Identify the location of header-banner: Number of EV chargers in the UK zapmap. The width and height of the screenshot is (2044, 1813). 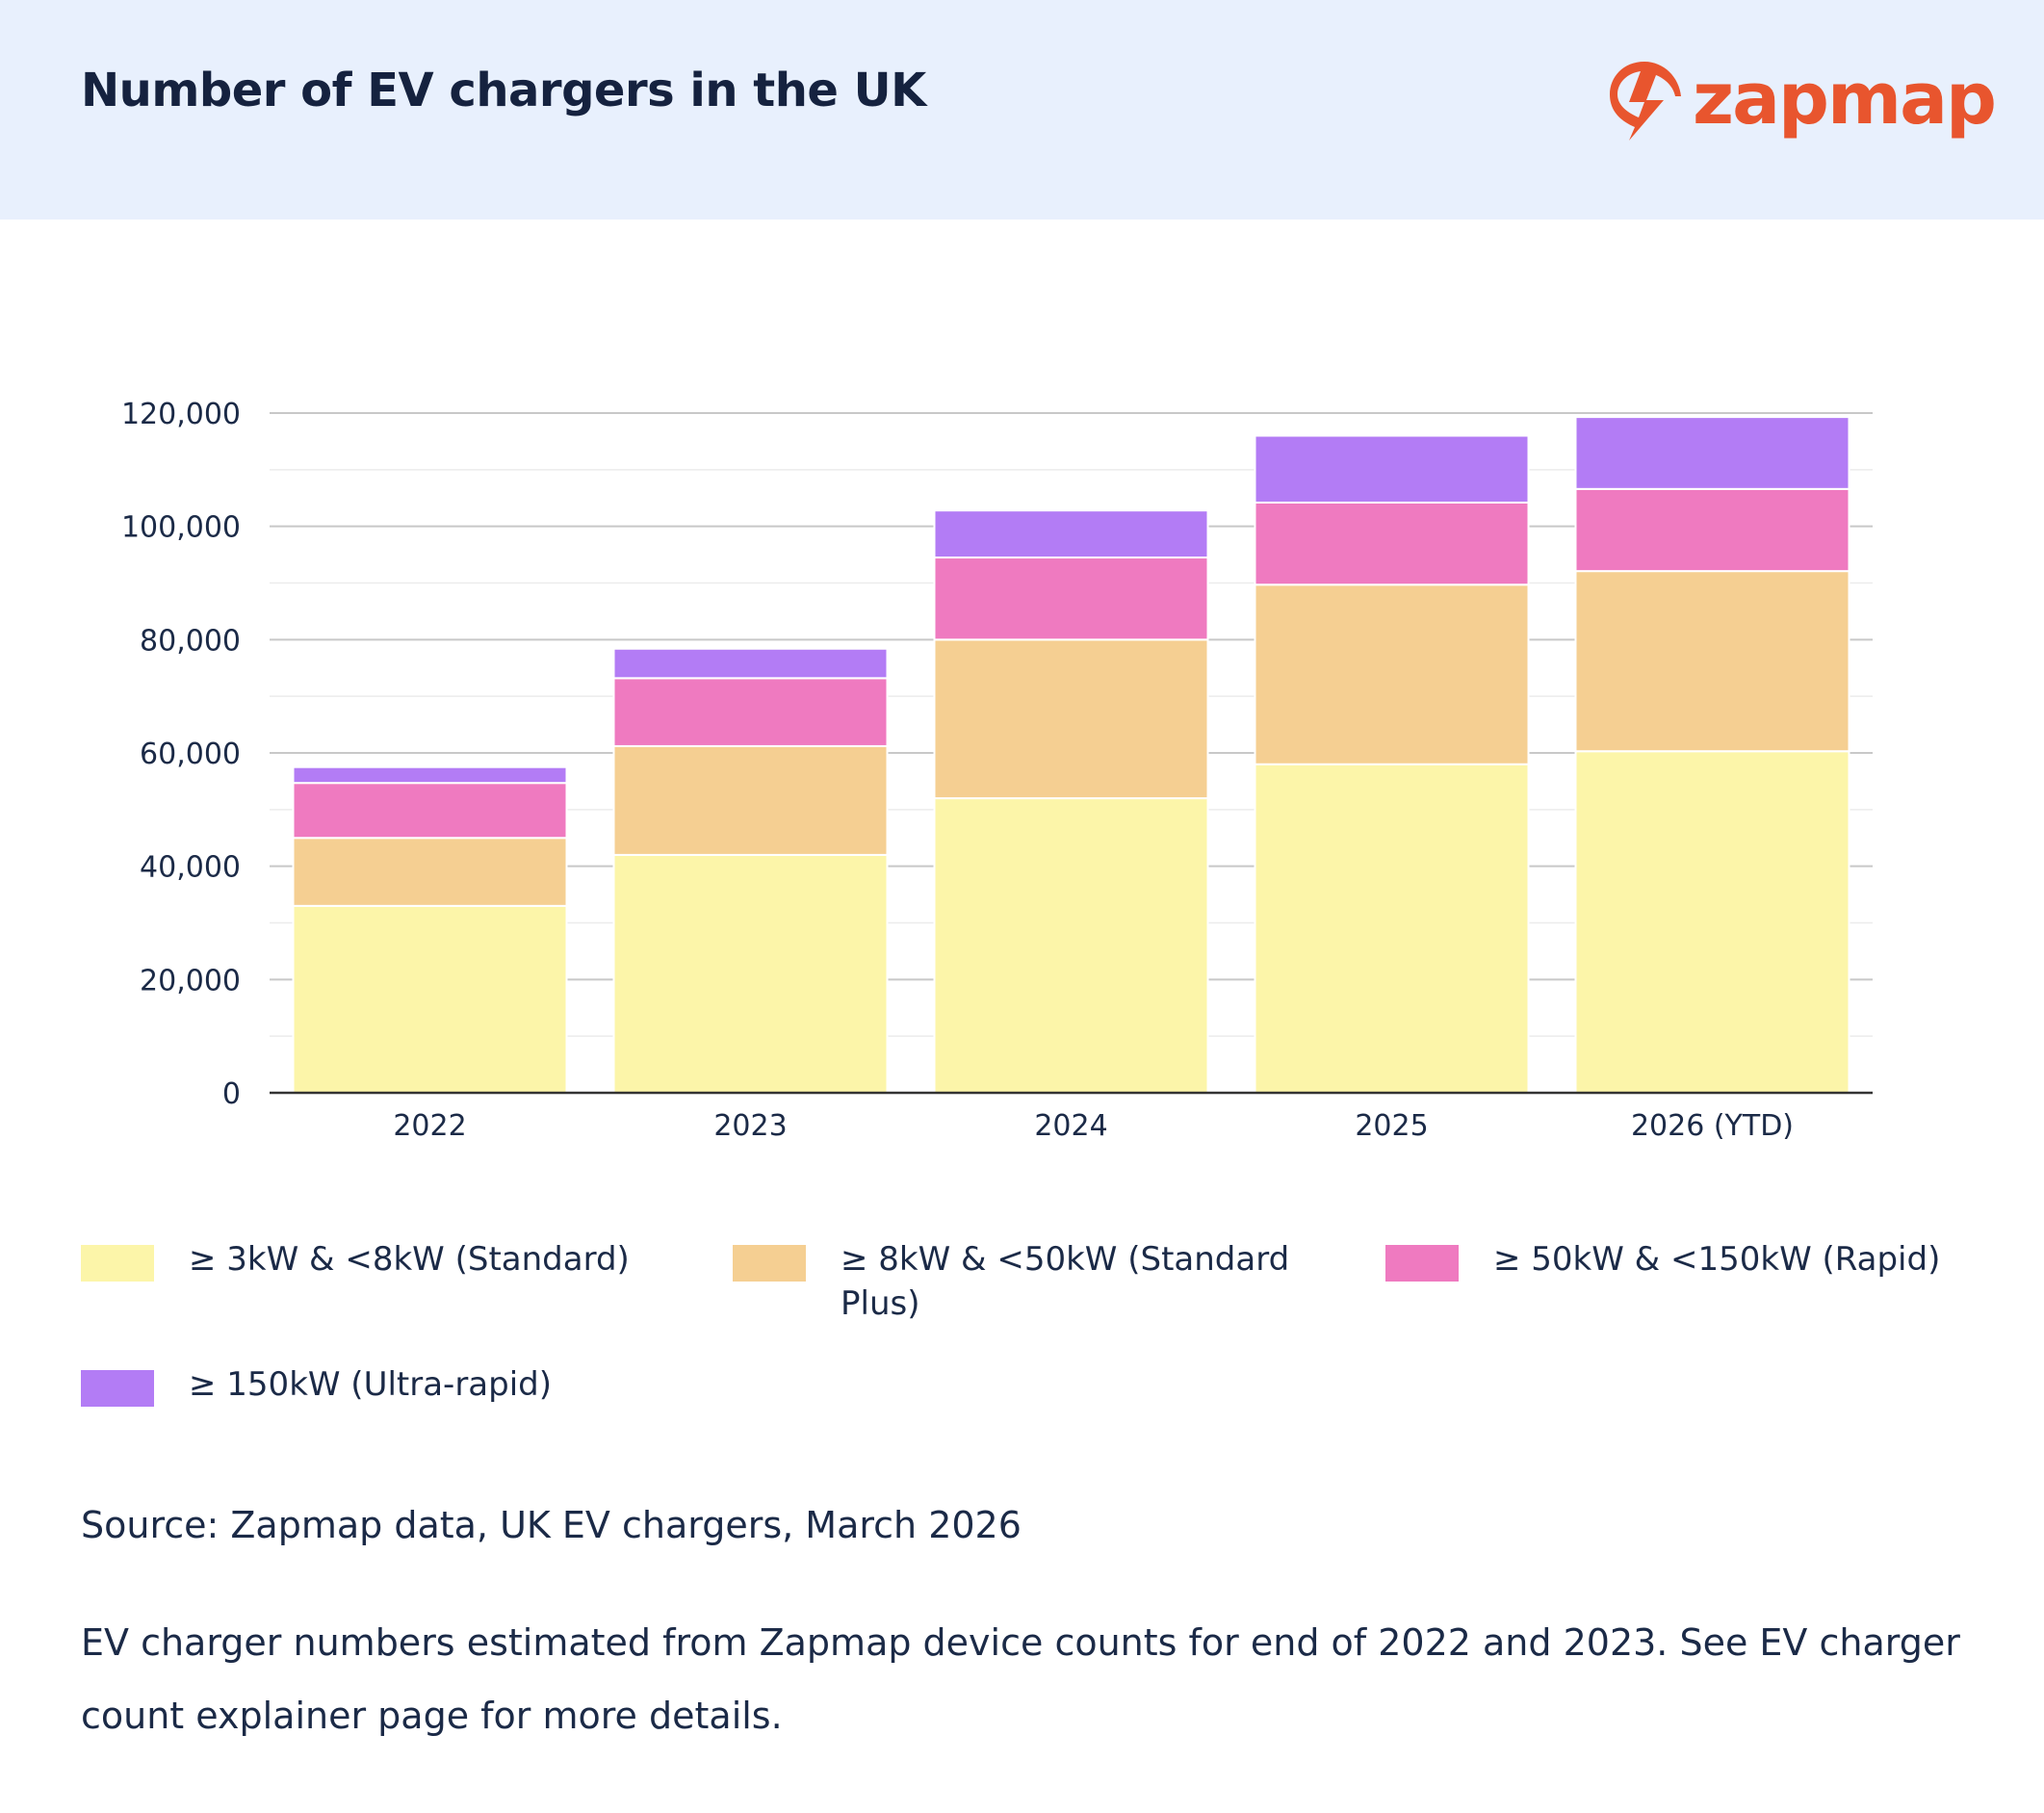
(1022, 110).